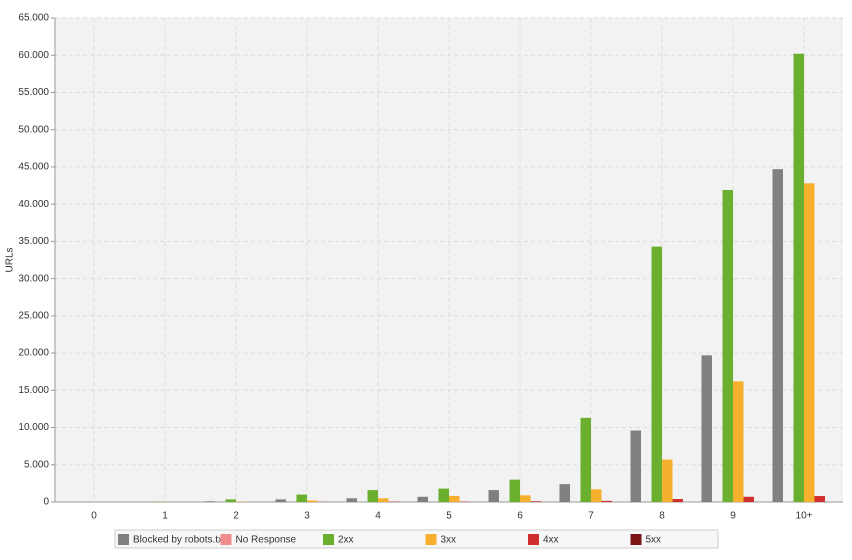 The image size is (852, 560). I want to click on x-tick-label: 8, so click(662, 516).